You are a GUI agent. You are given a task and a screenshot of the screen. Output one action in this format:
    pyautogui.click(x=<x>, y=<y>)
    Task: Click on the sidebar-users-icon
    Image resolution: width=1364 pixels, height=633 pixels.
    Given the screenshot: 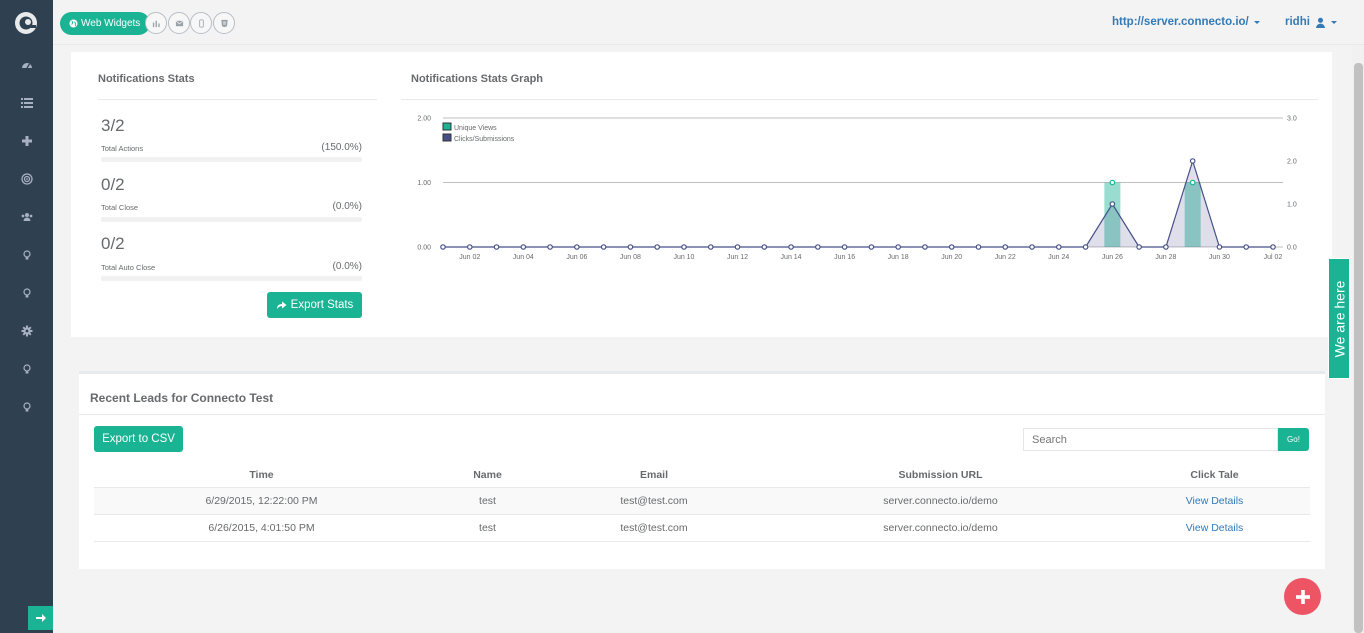 What is the action you would take?
    pyautogui.click(x=26, y=217)
    